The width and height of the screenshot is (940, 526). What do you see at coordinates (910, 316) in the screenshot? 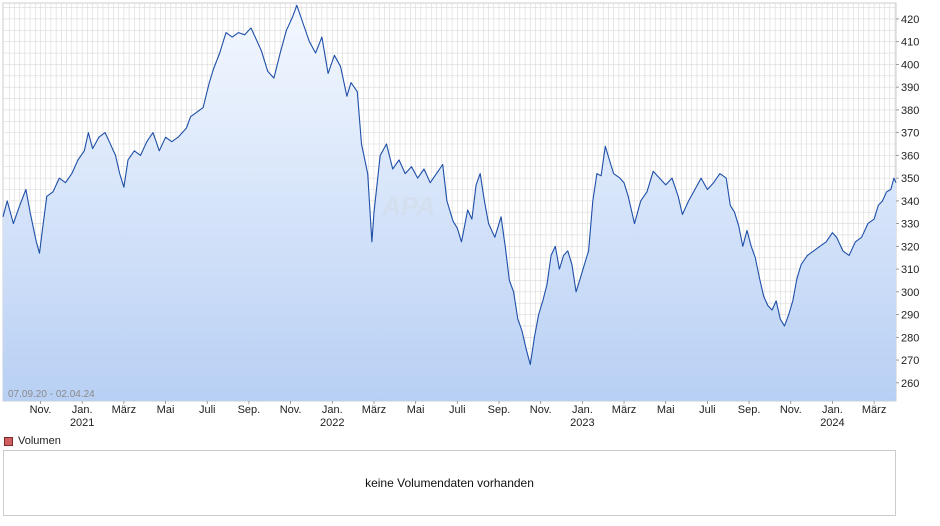
I see `y-tick-label: 290` at bounding box center [910, 316].